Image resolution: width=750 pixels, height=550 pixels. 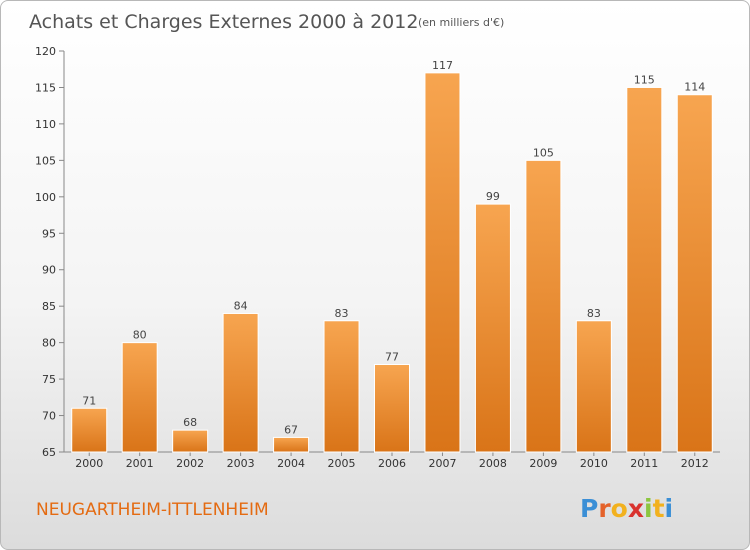 I want to click on y-tick-label: 65, so click(x=49, y=452).